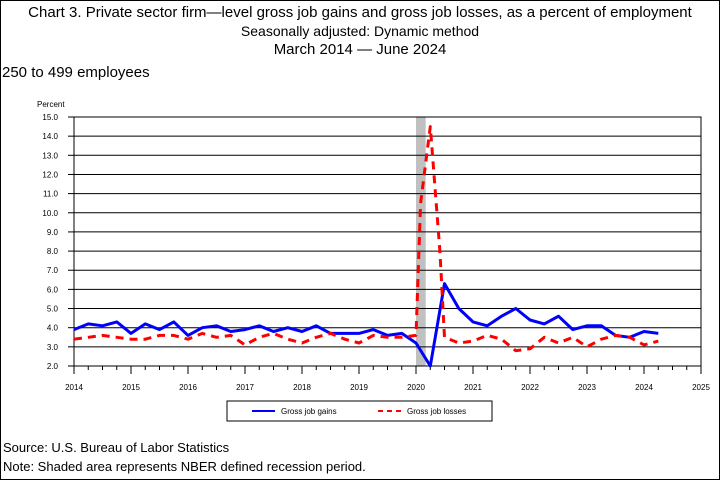  What do you see at coordinates (116, 447) in the screenshot?
I see `source-note: Source: U.S. Bureau of Labor Statistics` at bounding box center [116, 447].